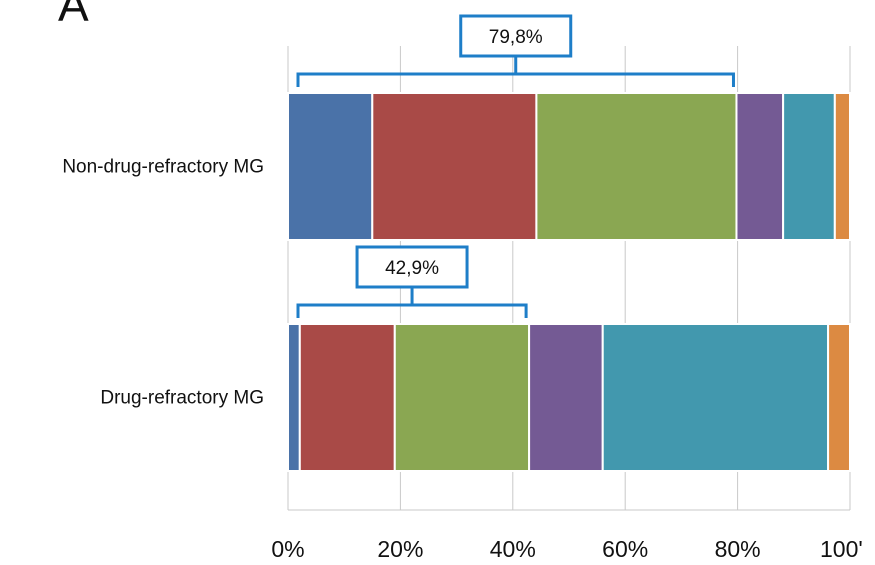 Image resolution: width=875 pixels, height=565 pixels. Describe the element at coordinates (513, 549) in the screenshot. I see `x-tick-label: 40%` at that location.